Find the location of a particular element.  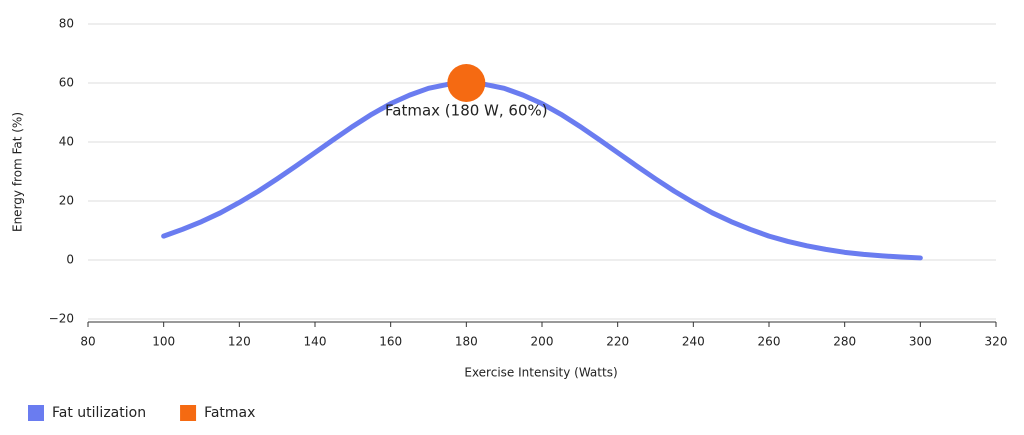

y-tick-label: 60 is located at coordinates (66, 83).